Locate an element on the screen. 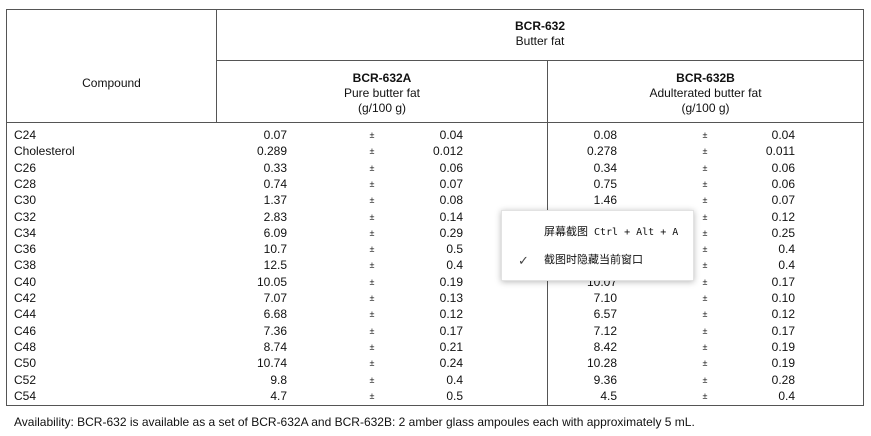 This screenshot has height=436, width=871. header-bottom-rule is located at coordinates (435, 122).